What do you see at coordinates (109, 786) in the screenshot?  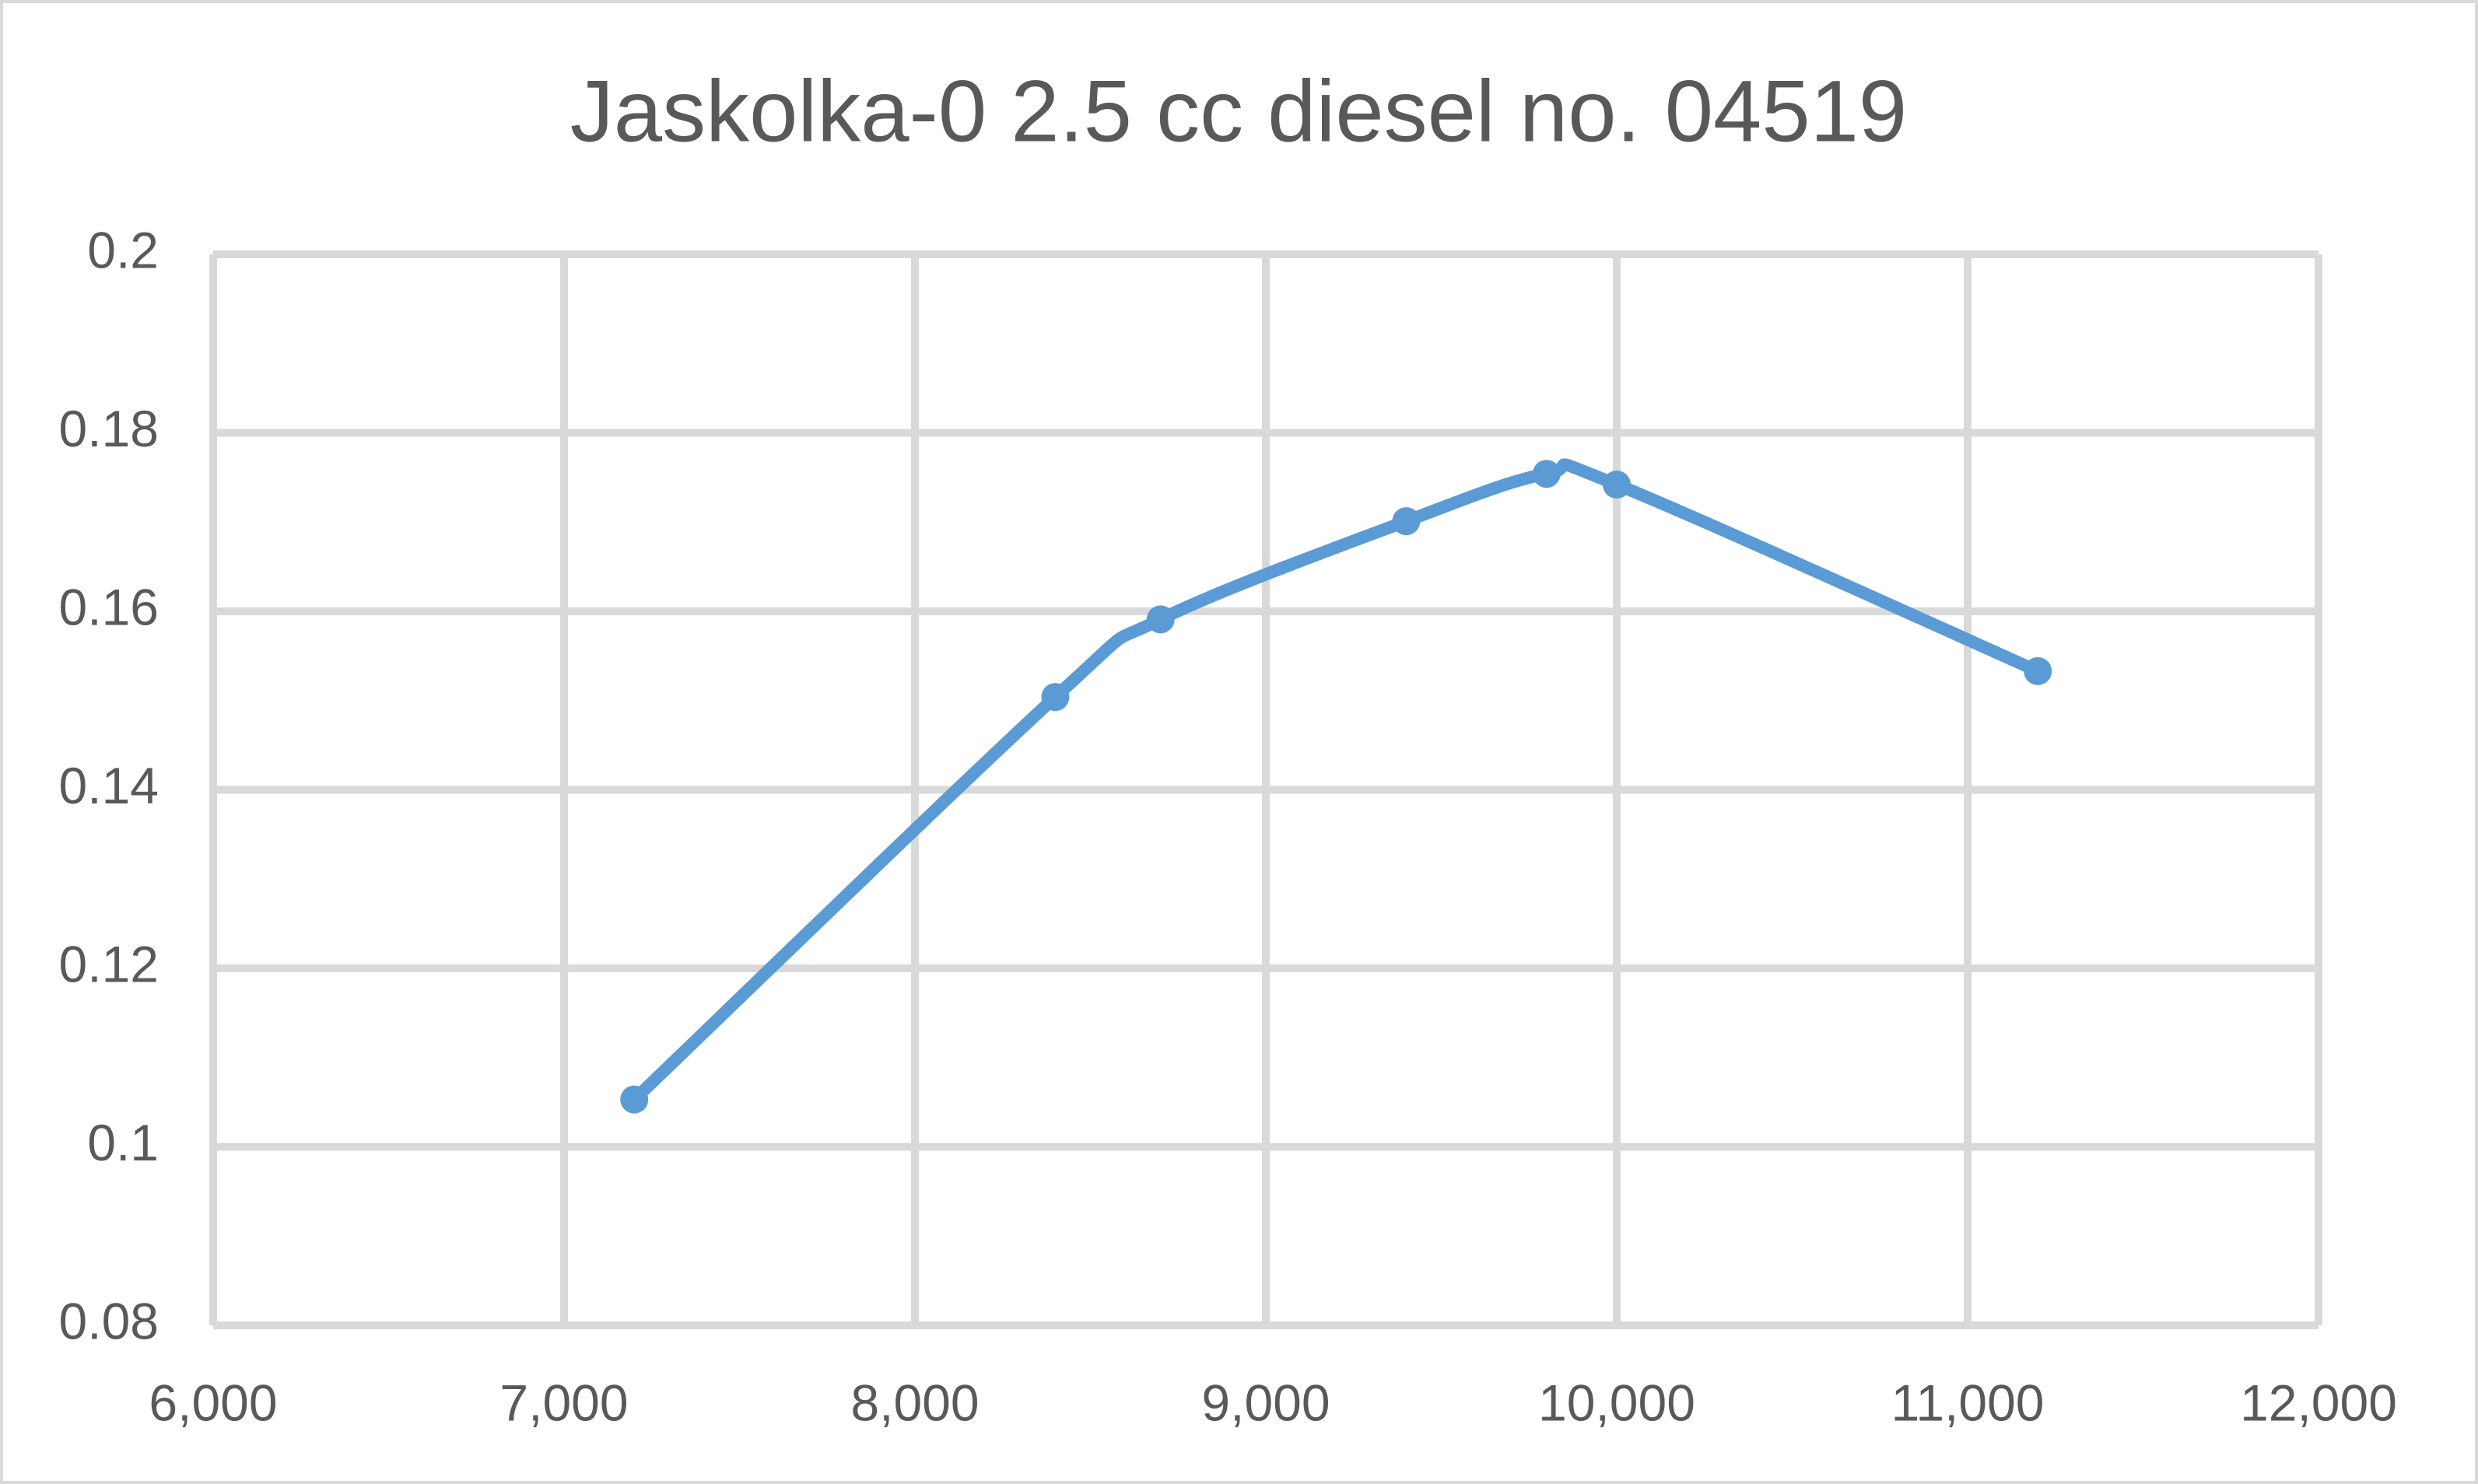 I see `y-tick-label: 0.14` at bounding box center [109, 786].